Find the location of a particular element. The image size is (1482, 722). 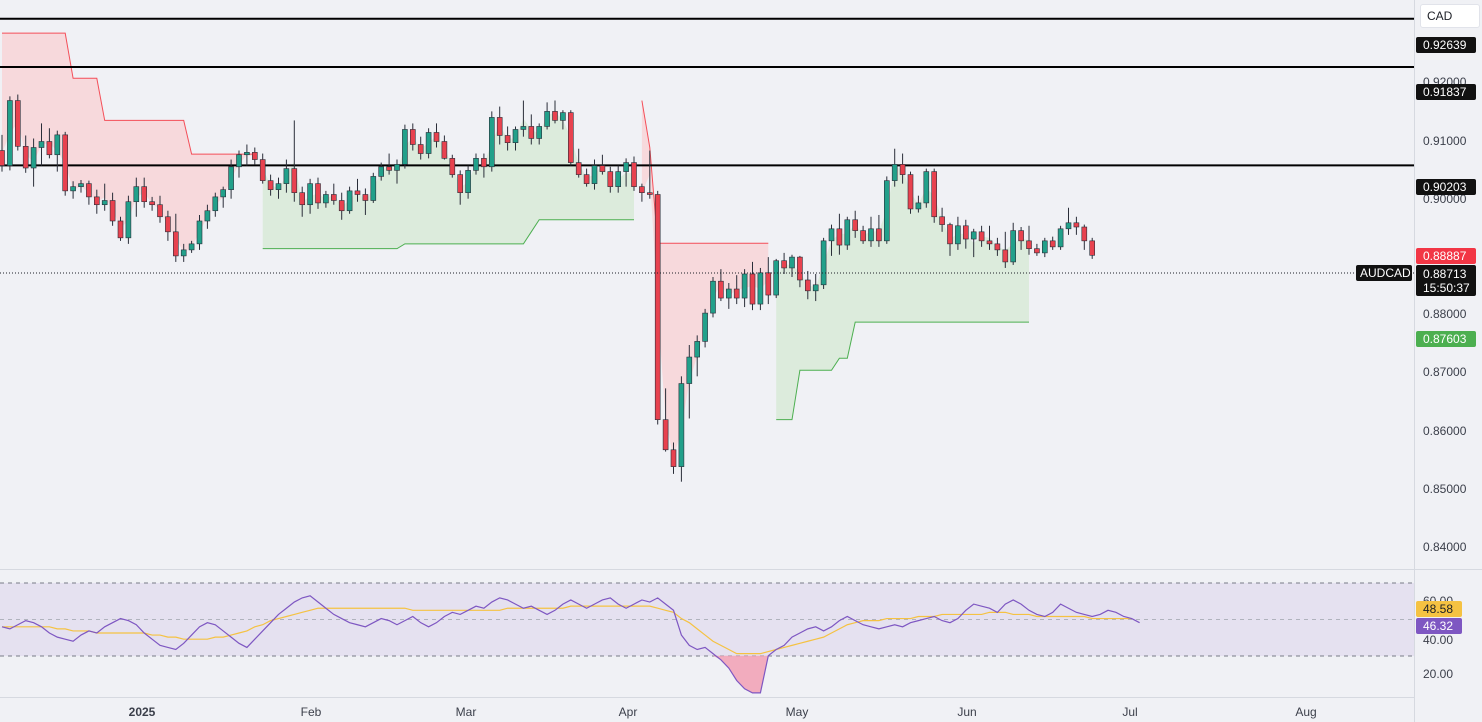

y-tick-0.90000: 0.90000 is located at coordinates (1445, 199).